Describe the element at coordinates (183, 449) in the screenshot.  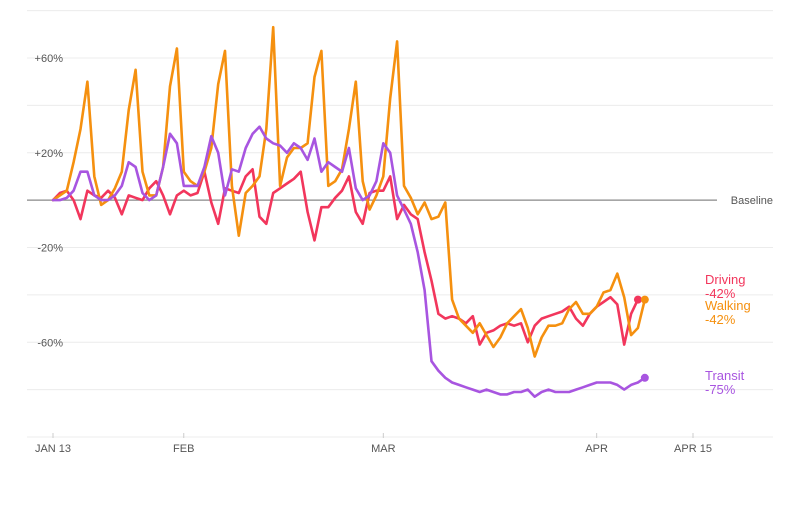
I see `x-tick-label: FEB` at that location.